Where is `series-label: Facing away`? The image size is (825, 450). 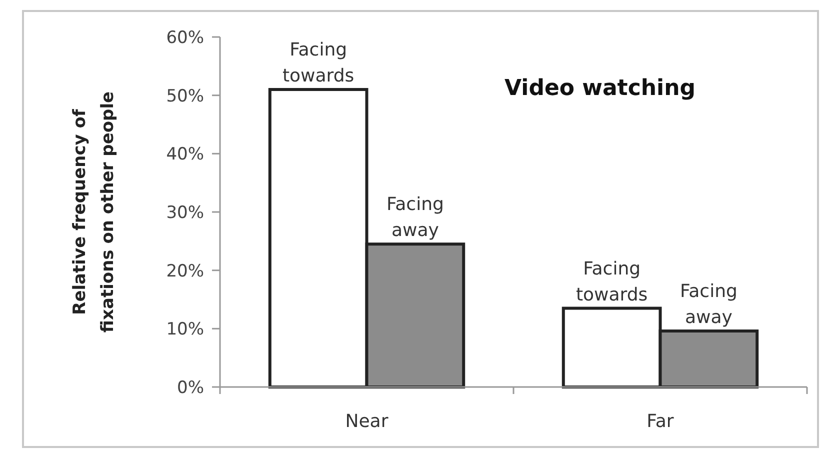
series-label: Facing away is located at coordinates (415, 218).